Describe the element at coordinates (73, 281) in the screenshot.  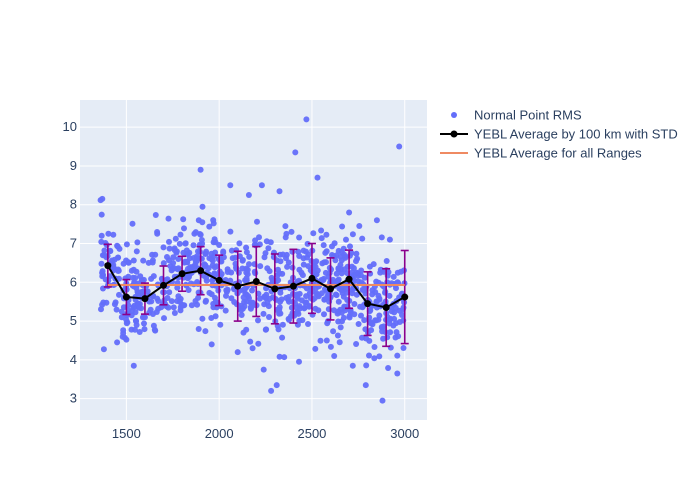
I see `y-tick-label: 6` at that location.